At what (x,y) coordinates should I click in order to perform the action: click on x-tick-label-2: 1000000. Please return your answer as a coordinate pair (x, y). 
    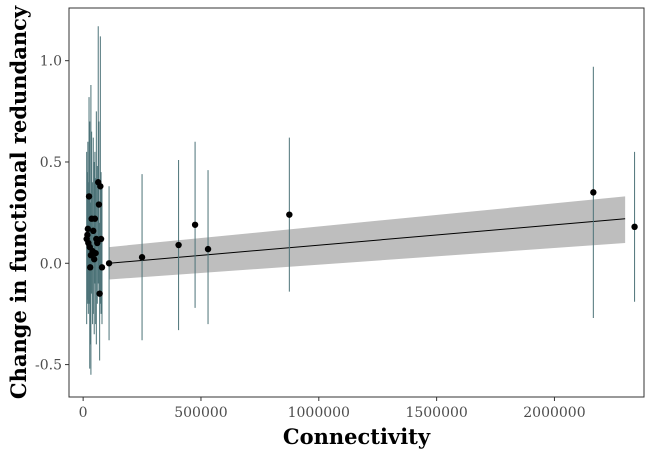
    Looking at the image, I should click on (319, 413).